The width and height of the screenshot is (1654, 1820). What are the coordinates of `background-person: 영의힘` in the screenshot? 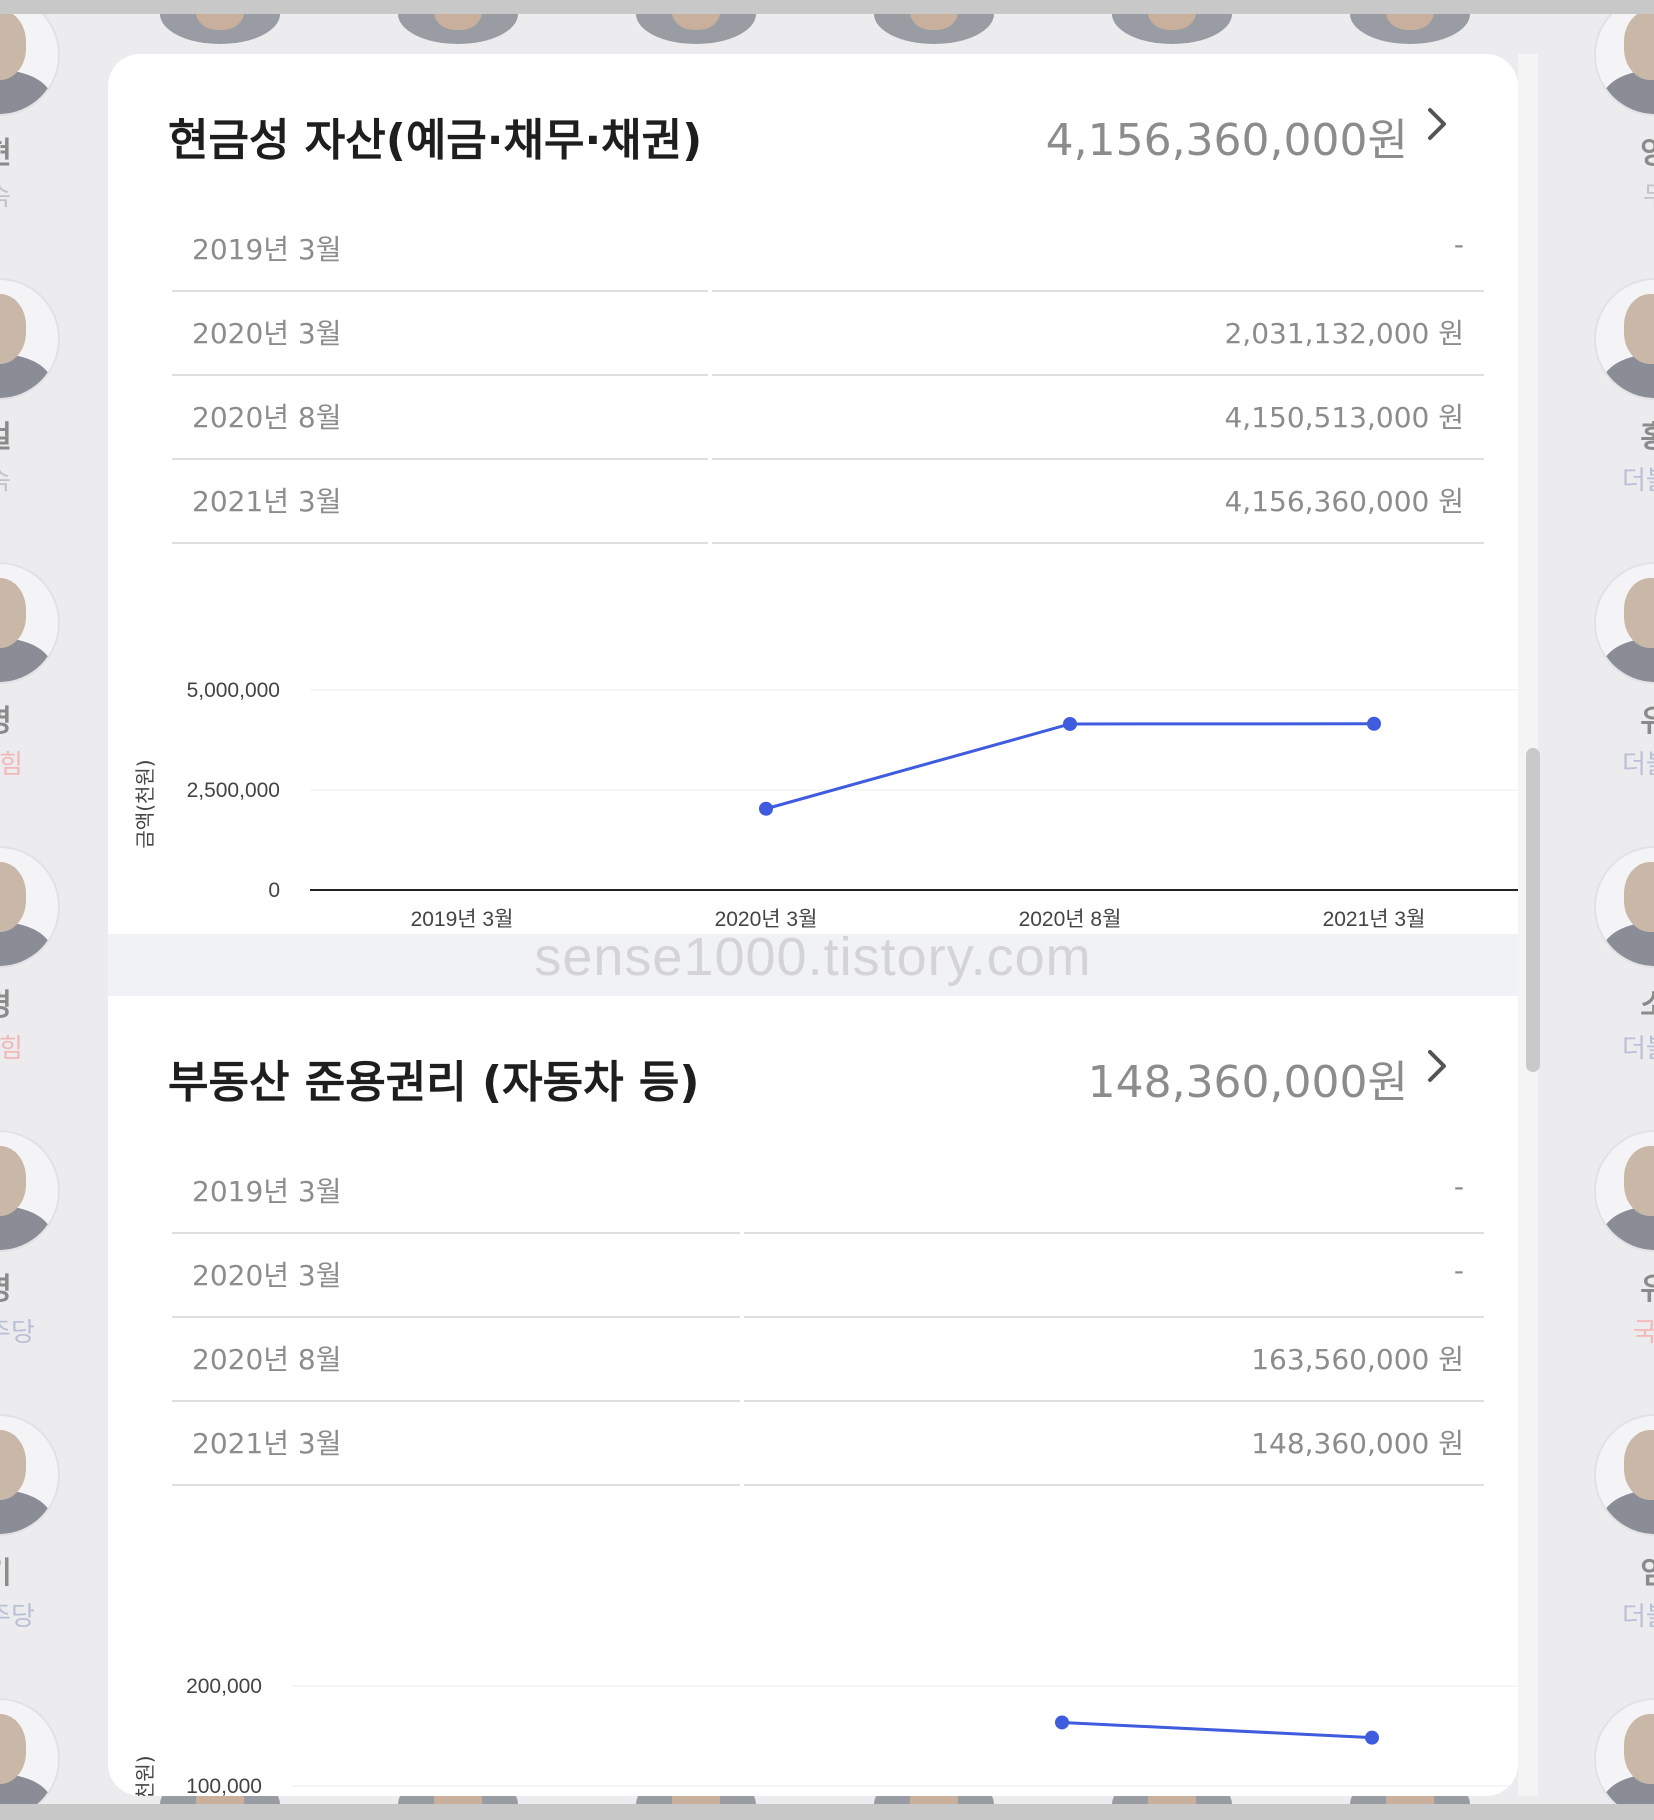 It's located at (32, 671).